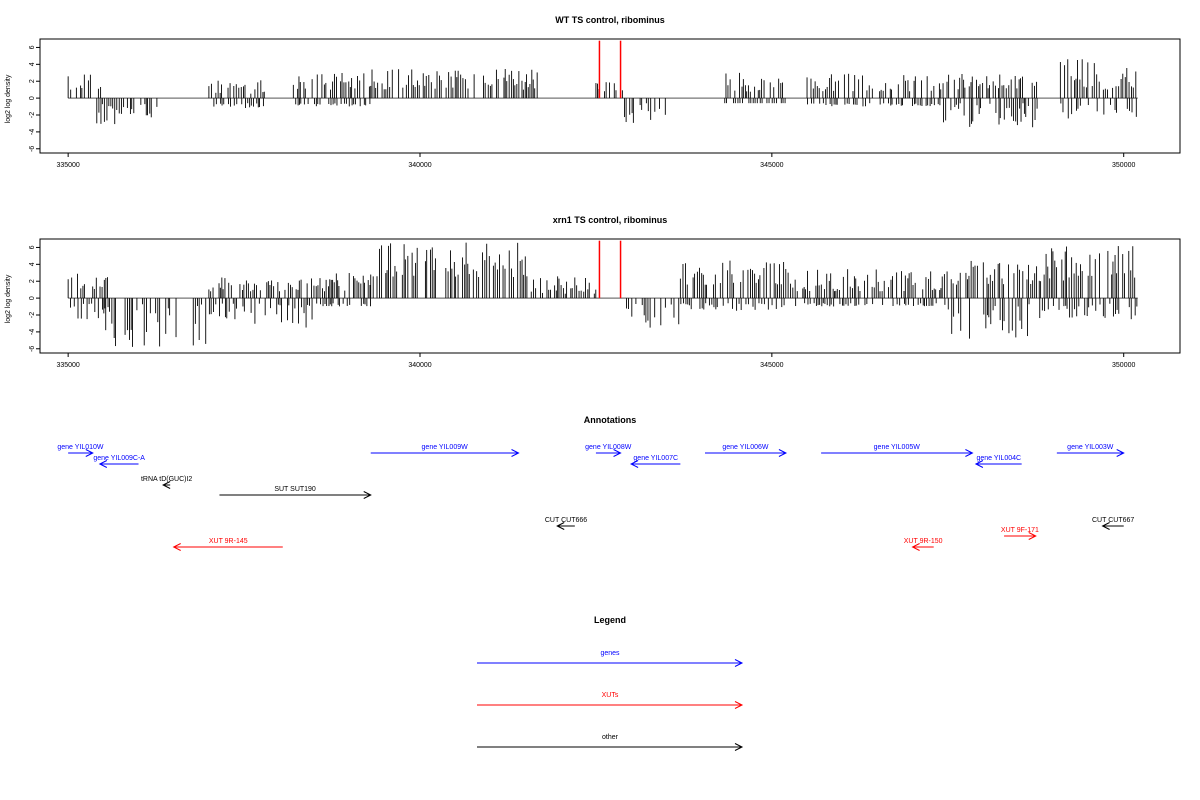 This screenshot has width=1200, height=800. I want to click on legend-label: XUTs, so click(610, 695).